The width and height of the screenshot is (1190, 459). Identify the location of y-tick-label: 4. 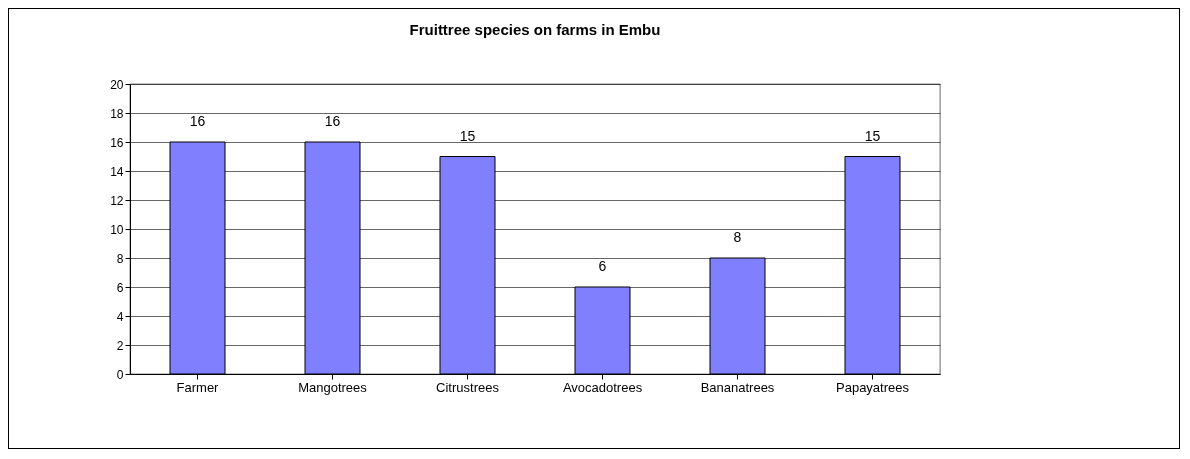
(120, 316).